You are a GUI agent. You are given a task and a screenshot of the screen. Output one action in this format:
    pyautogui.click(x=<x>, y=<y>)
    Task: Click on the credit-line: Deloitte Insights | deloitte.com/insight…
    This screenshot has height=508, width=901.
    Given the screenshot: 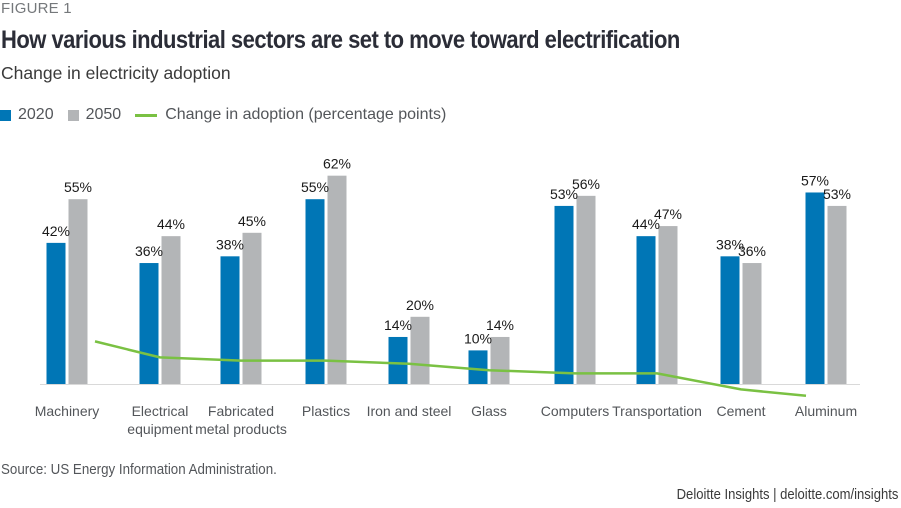 What is the action you would take?
    pyautogui.click(x=787, y=495)
    